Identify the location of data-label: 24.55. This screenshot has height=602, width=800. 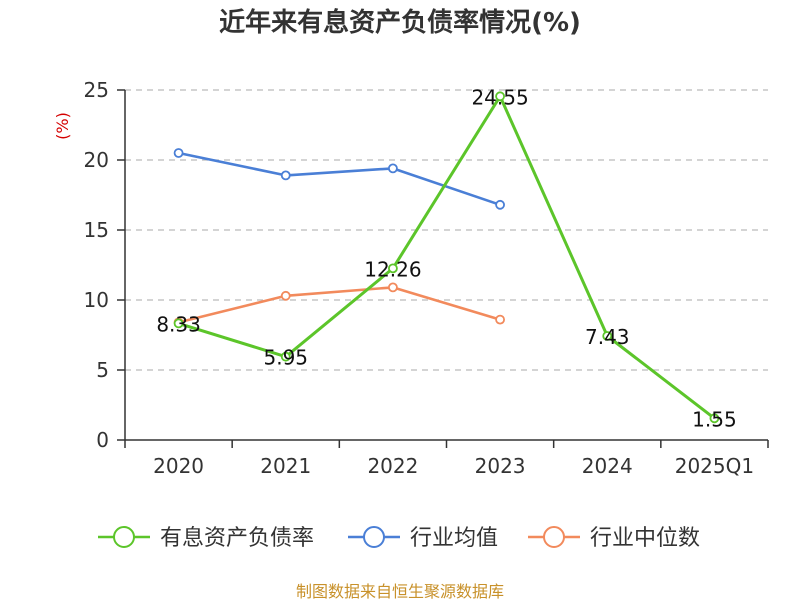
(499, 97).